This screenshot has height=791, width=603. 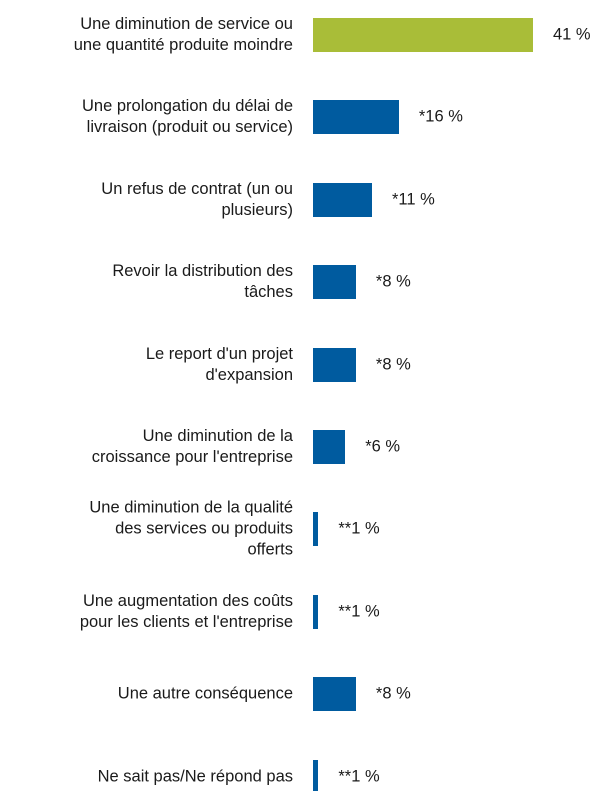 What do you see at coordinates (440, 116) in the screenshot?
I see `value-label: *16 %` at bounding box center [440, 116].